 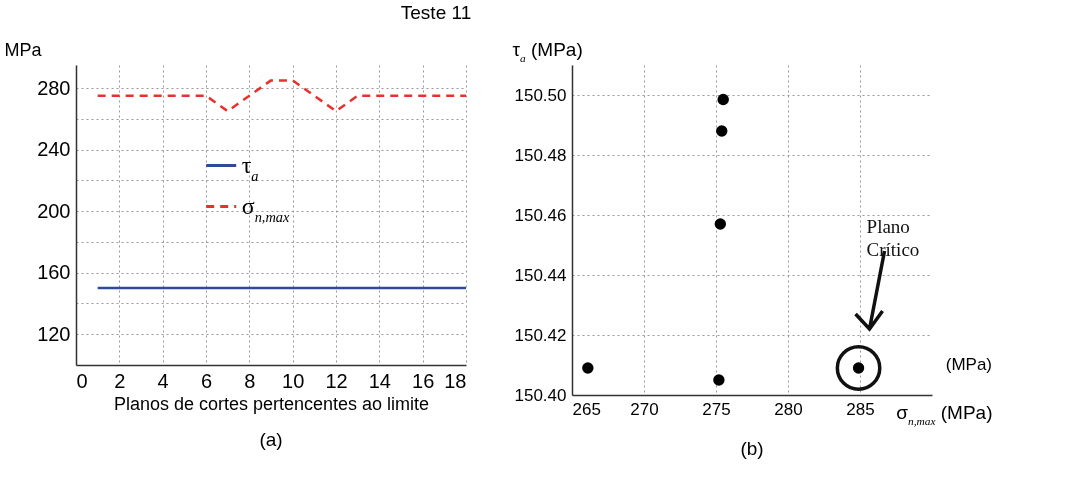 I want to click on y-tick-label: 150.44, so click(x=540, y=275).